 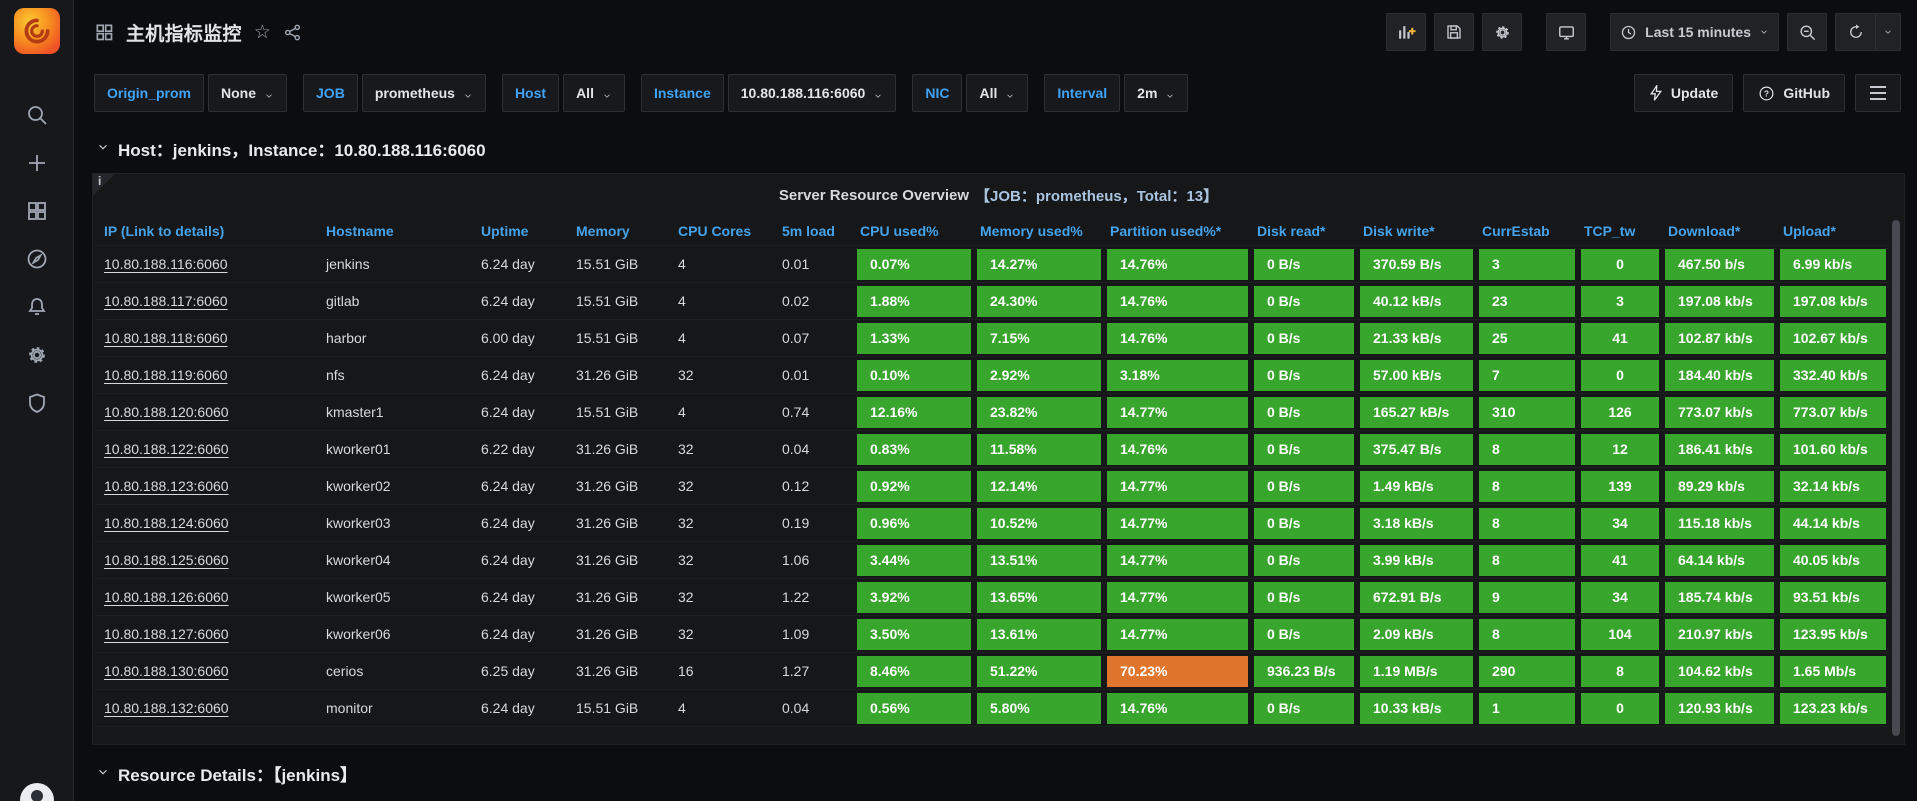 What do you see at coordinates (1809, 230) in the screenshot?
I see `col-header-upload: Upload*` at bounding box center [1809, 230].